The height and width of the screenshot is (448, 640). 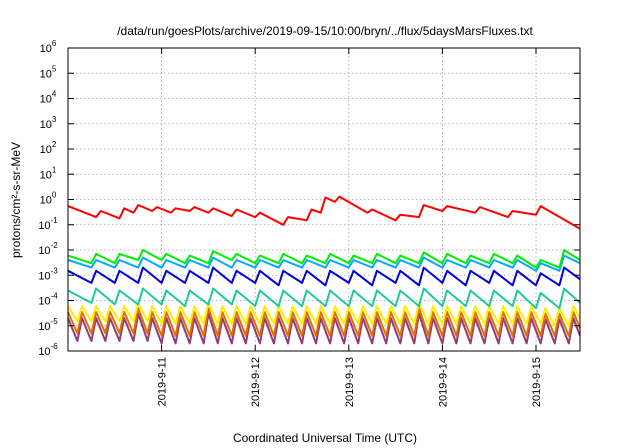 I want to click on y-tick-label: 10⁰, so click(x=48, y=199).